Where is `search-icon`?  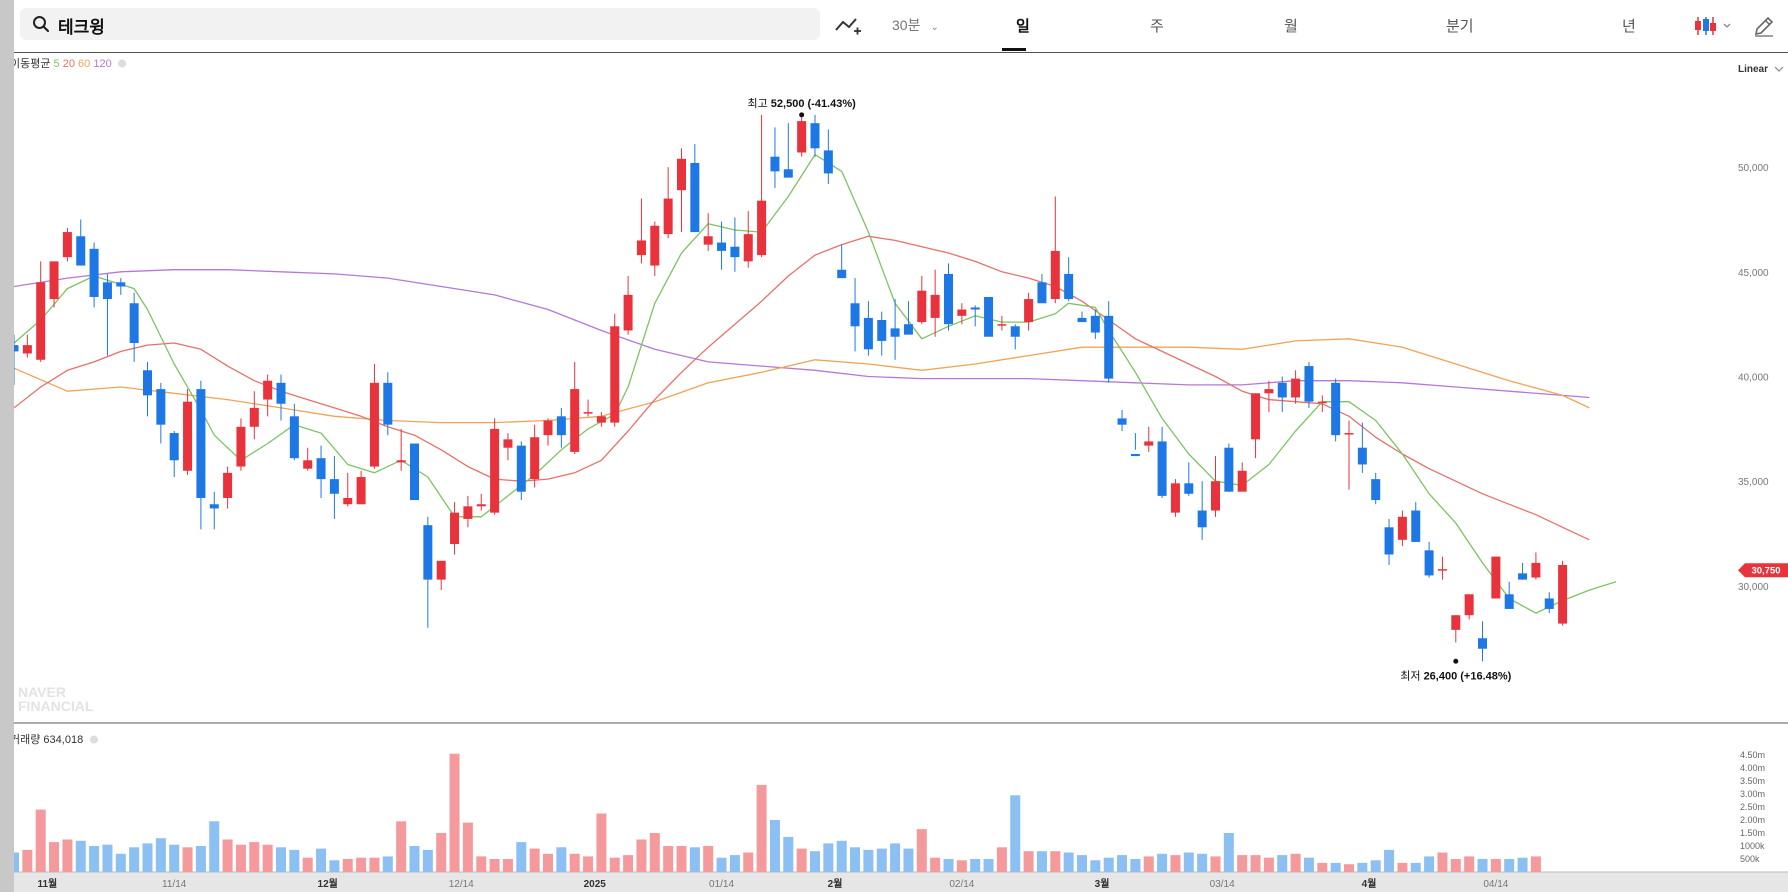 search-icon is located at coordinates (41, 26).